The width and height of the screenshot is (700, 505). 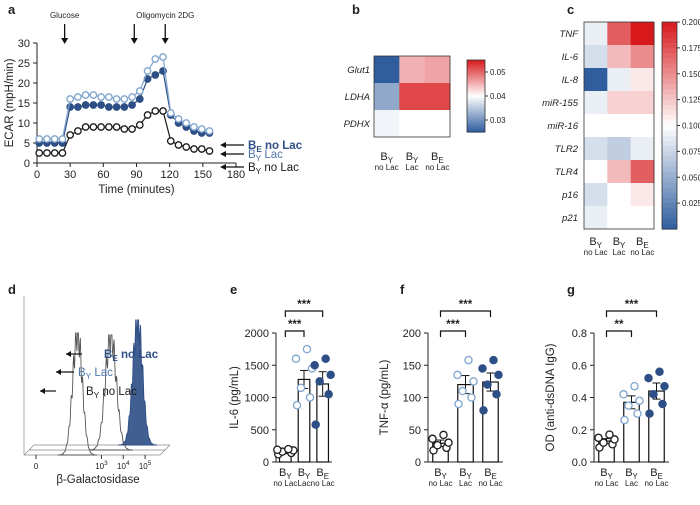 I want to click on legend-label-1: BY Lac, so click(x=95, y=374).